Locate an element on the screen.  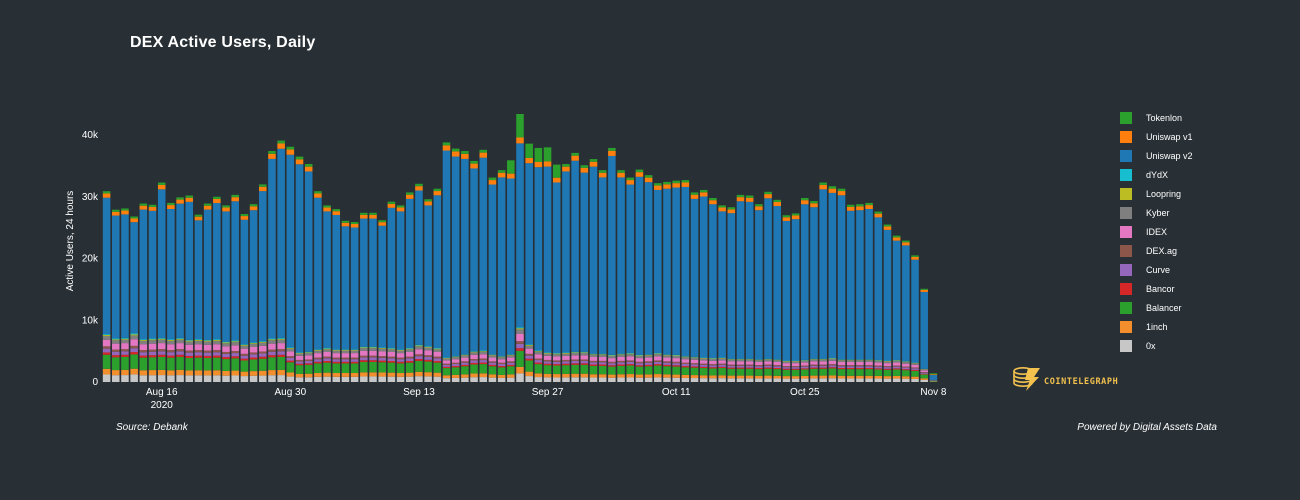
legend-item-1inch: 1inch is located at coordinates (1156, 326).